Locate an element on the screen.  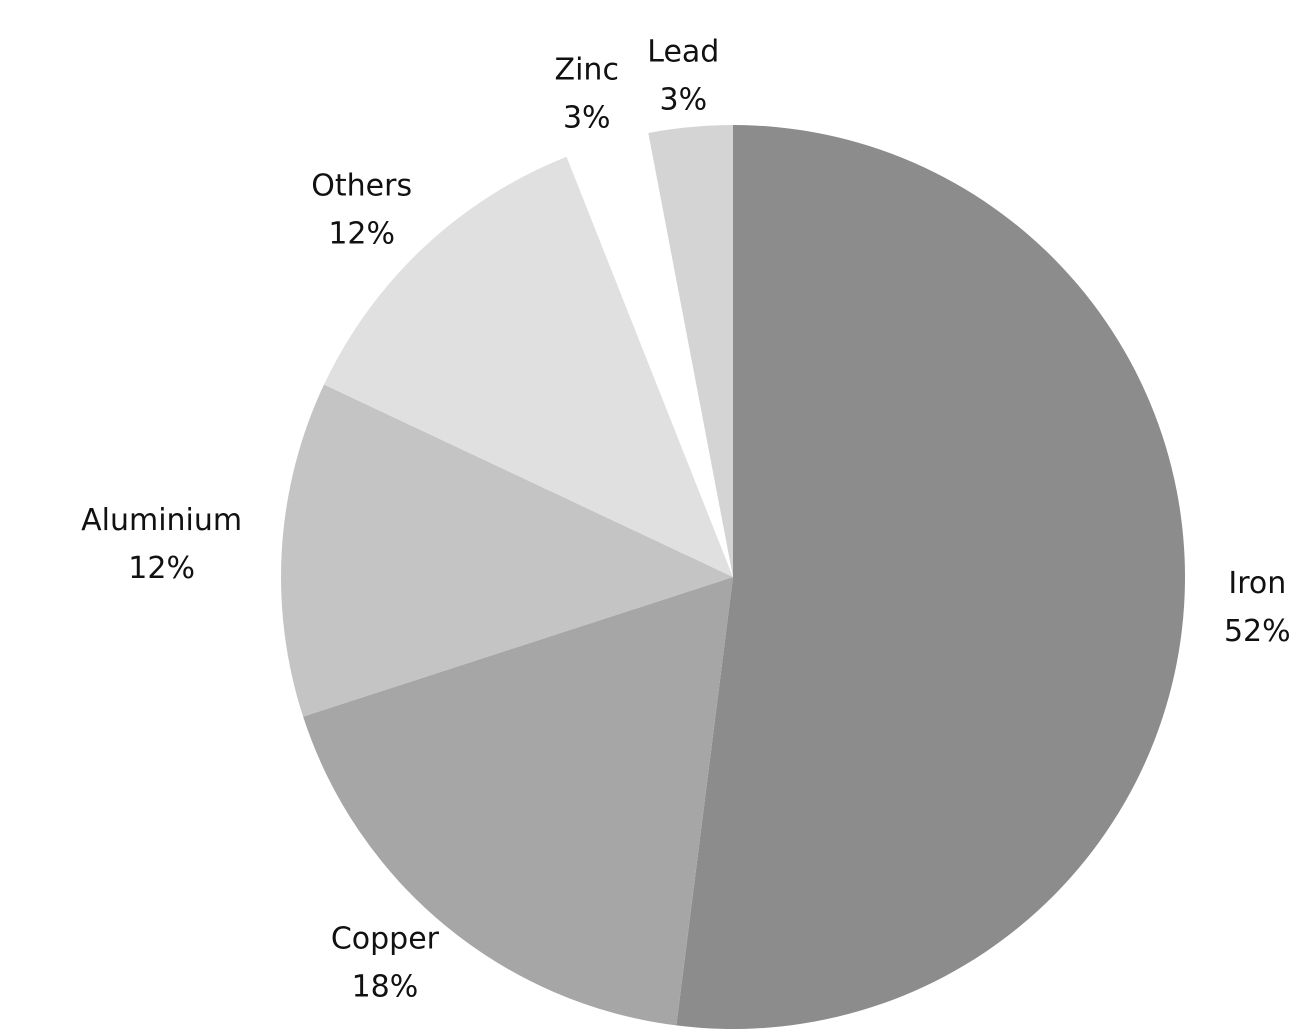
slice-label: Iron 52% is located at coordinates (1257, 607).